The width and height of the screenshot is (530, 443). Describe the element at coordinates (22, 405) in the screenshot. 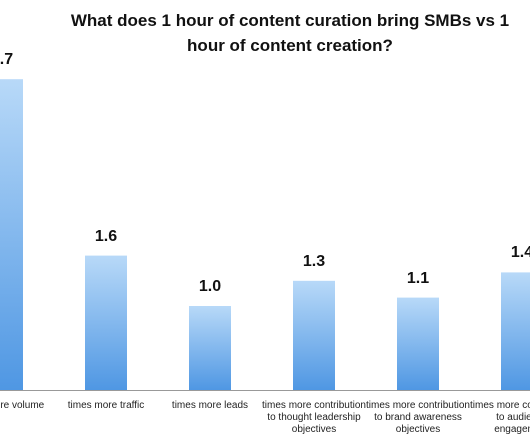

I see `x-tick-label: times more volume` at that location.